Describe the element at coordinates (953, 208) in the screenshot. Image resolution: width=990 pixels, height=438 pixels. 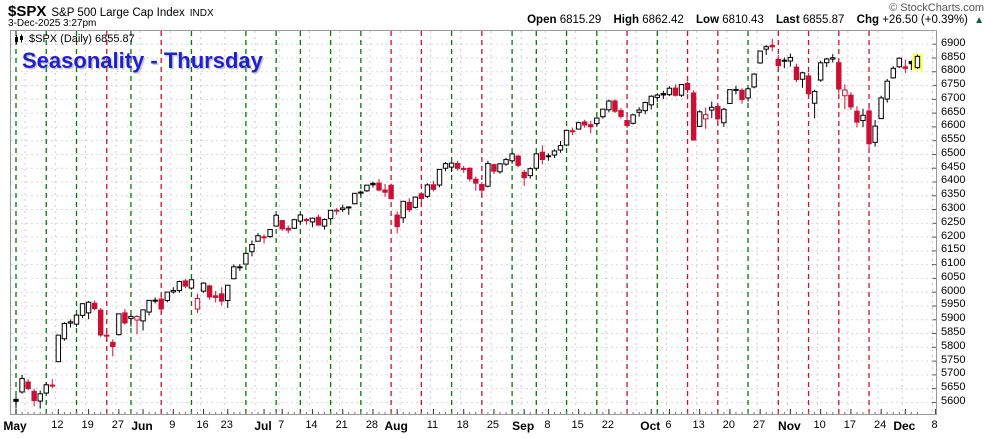
I see `y-axis-tick-label: 6300` at that location.